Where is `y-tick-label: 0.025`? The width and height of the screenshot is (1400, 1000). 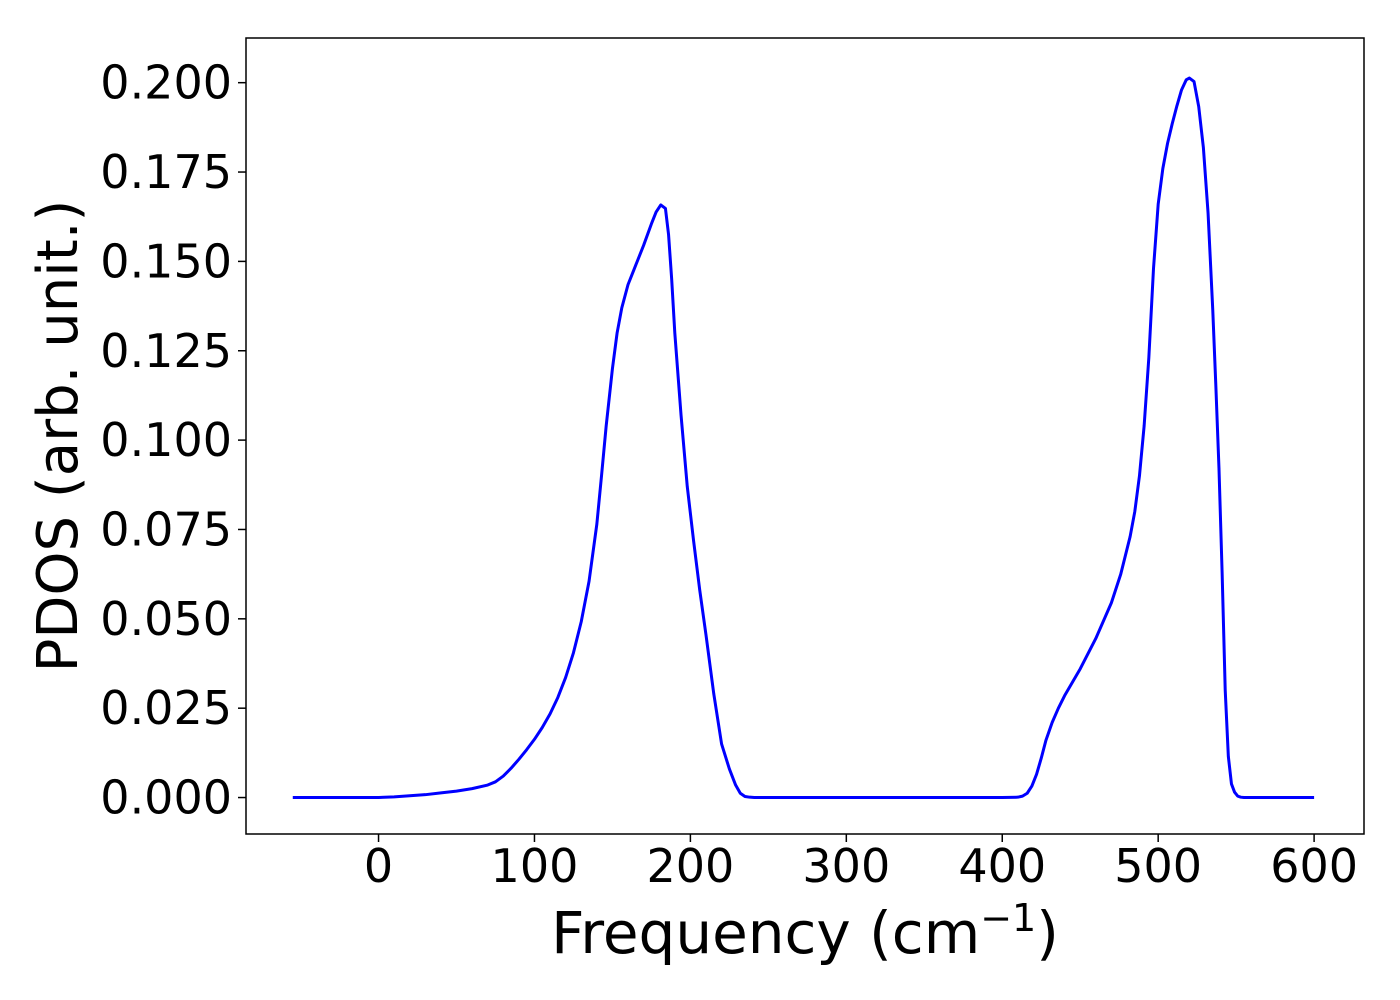 y-tick-label: 0.025 is located at coordinates (166, 708).